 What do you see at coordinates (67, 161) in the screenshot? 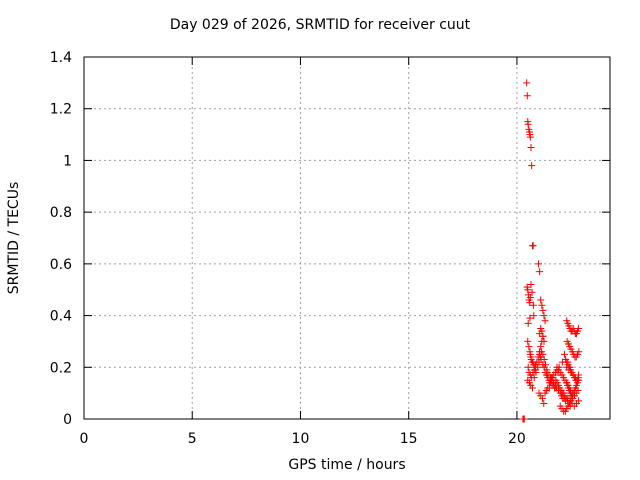
I see `y-tick-label: 1` at bounding box center [67, 161].